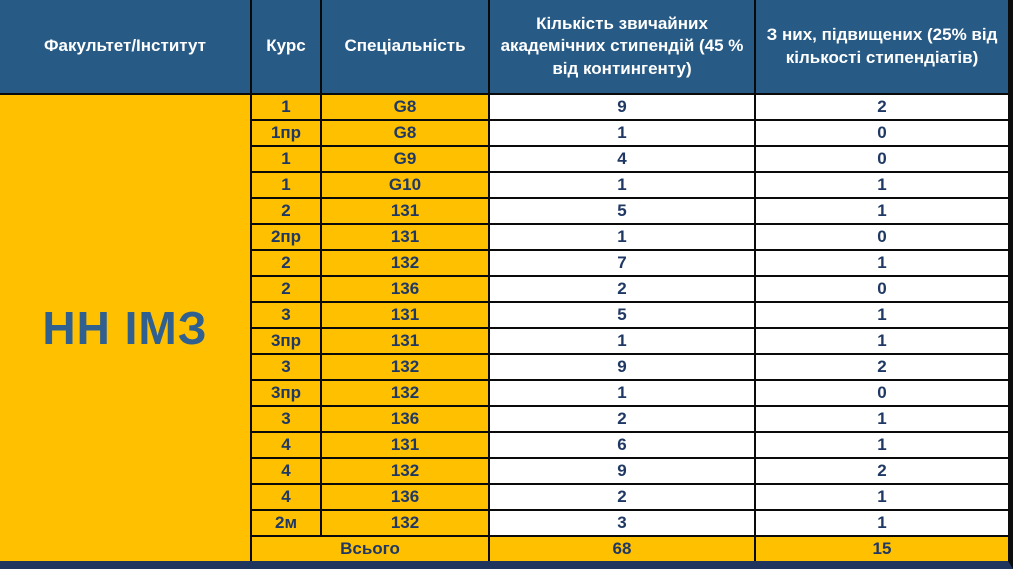 The height and width of the screenshot is (569, 1013). Describe the element at coordinates (882, 549) in the screenshot. I see `total-increased-cell: 15` at that location.